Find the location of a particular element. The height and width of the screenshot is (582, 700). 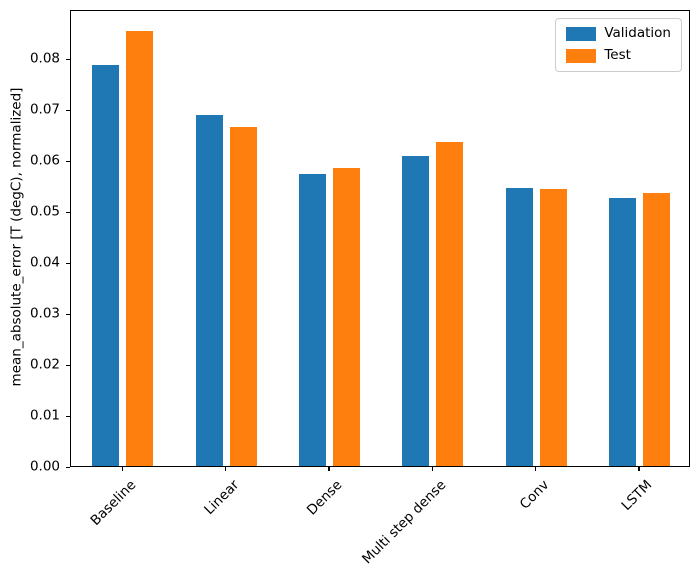

bar-test-lstm is located at coordinates (656, 329).